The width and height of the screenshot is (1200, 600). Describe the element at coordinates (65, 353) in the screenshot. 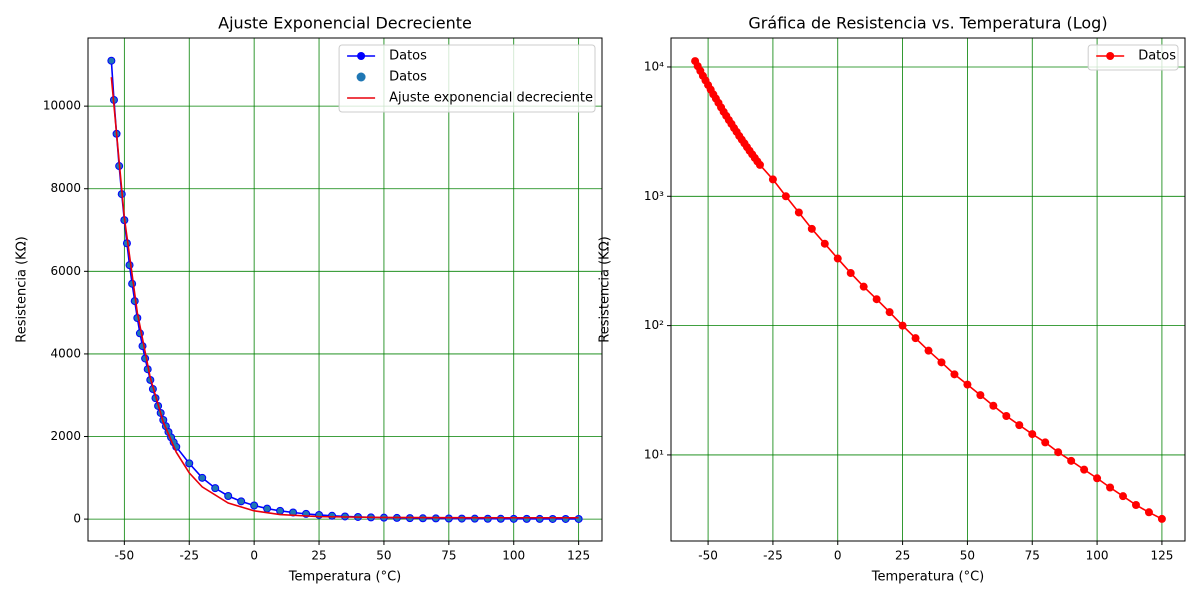

I see `y-tick-label: 4000` at that location.